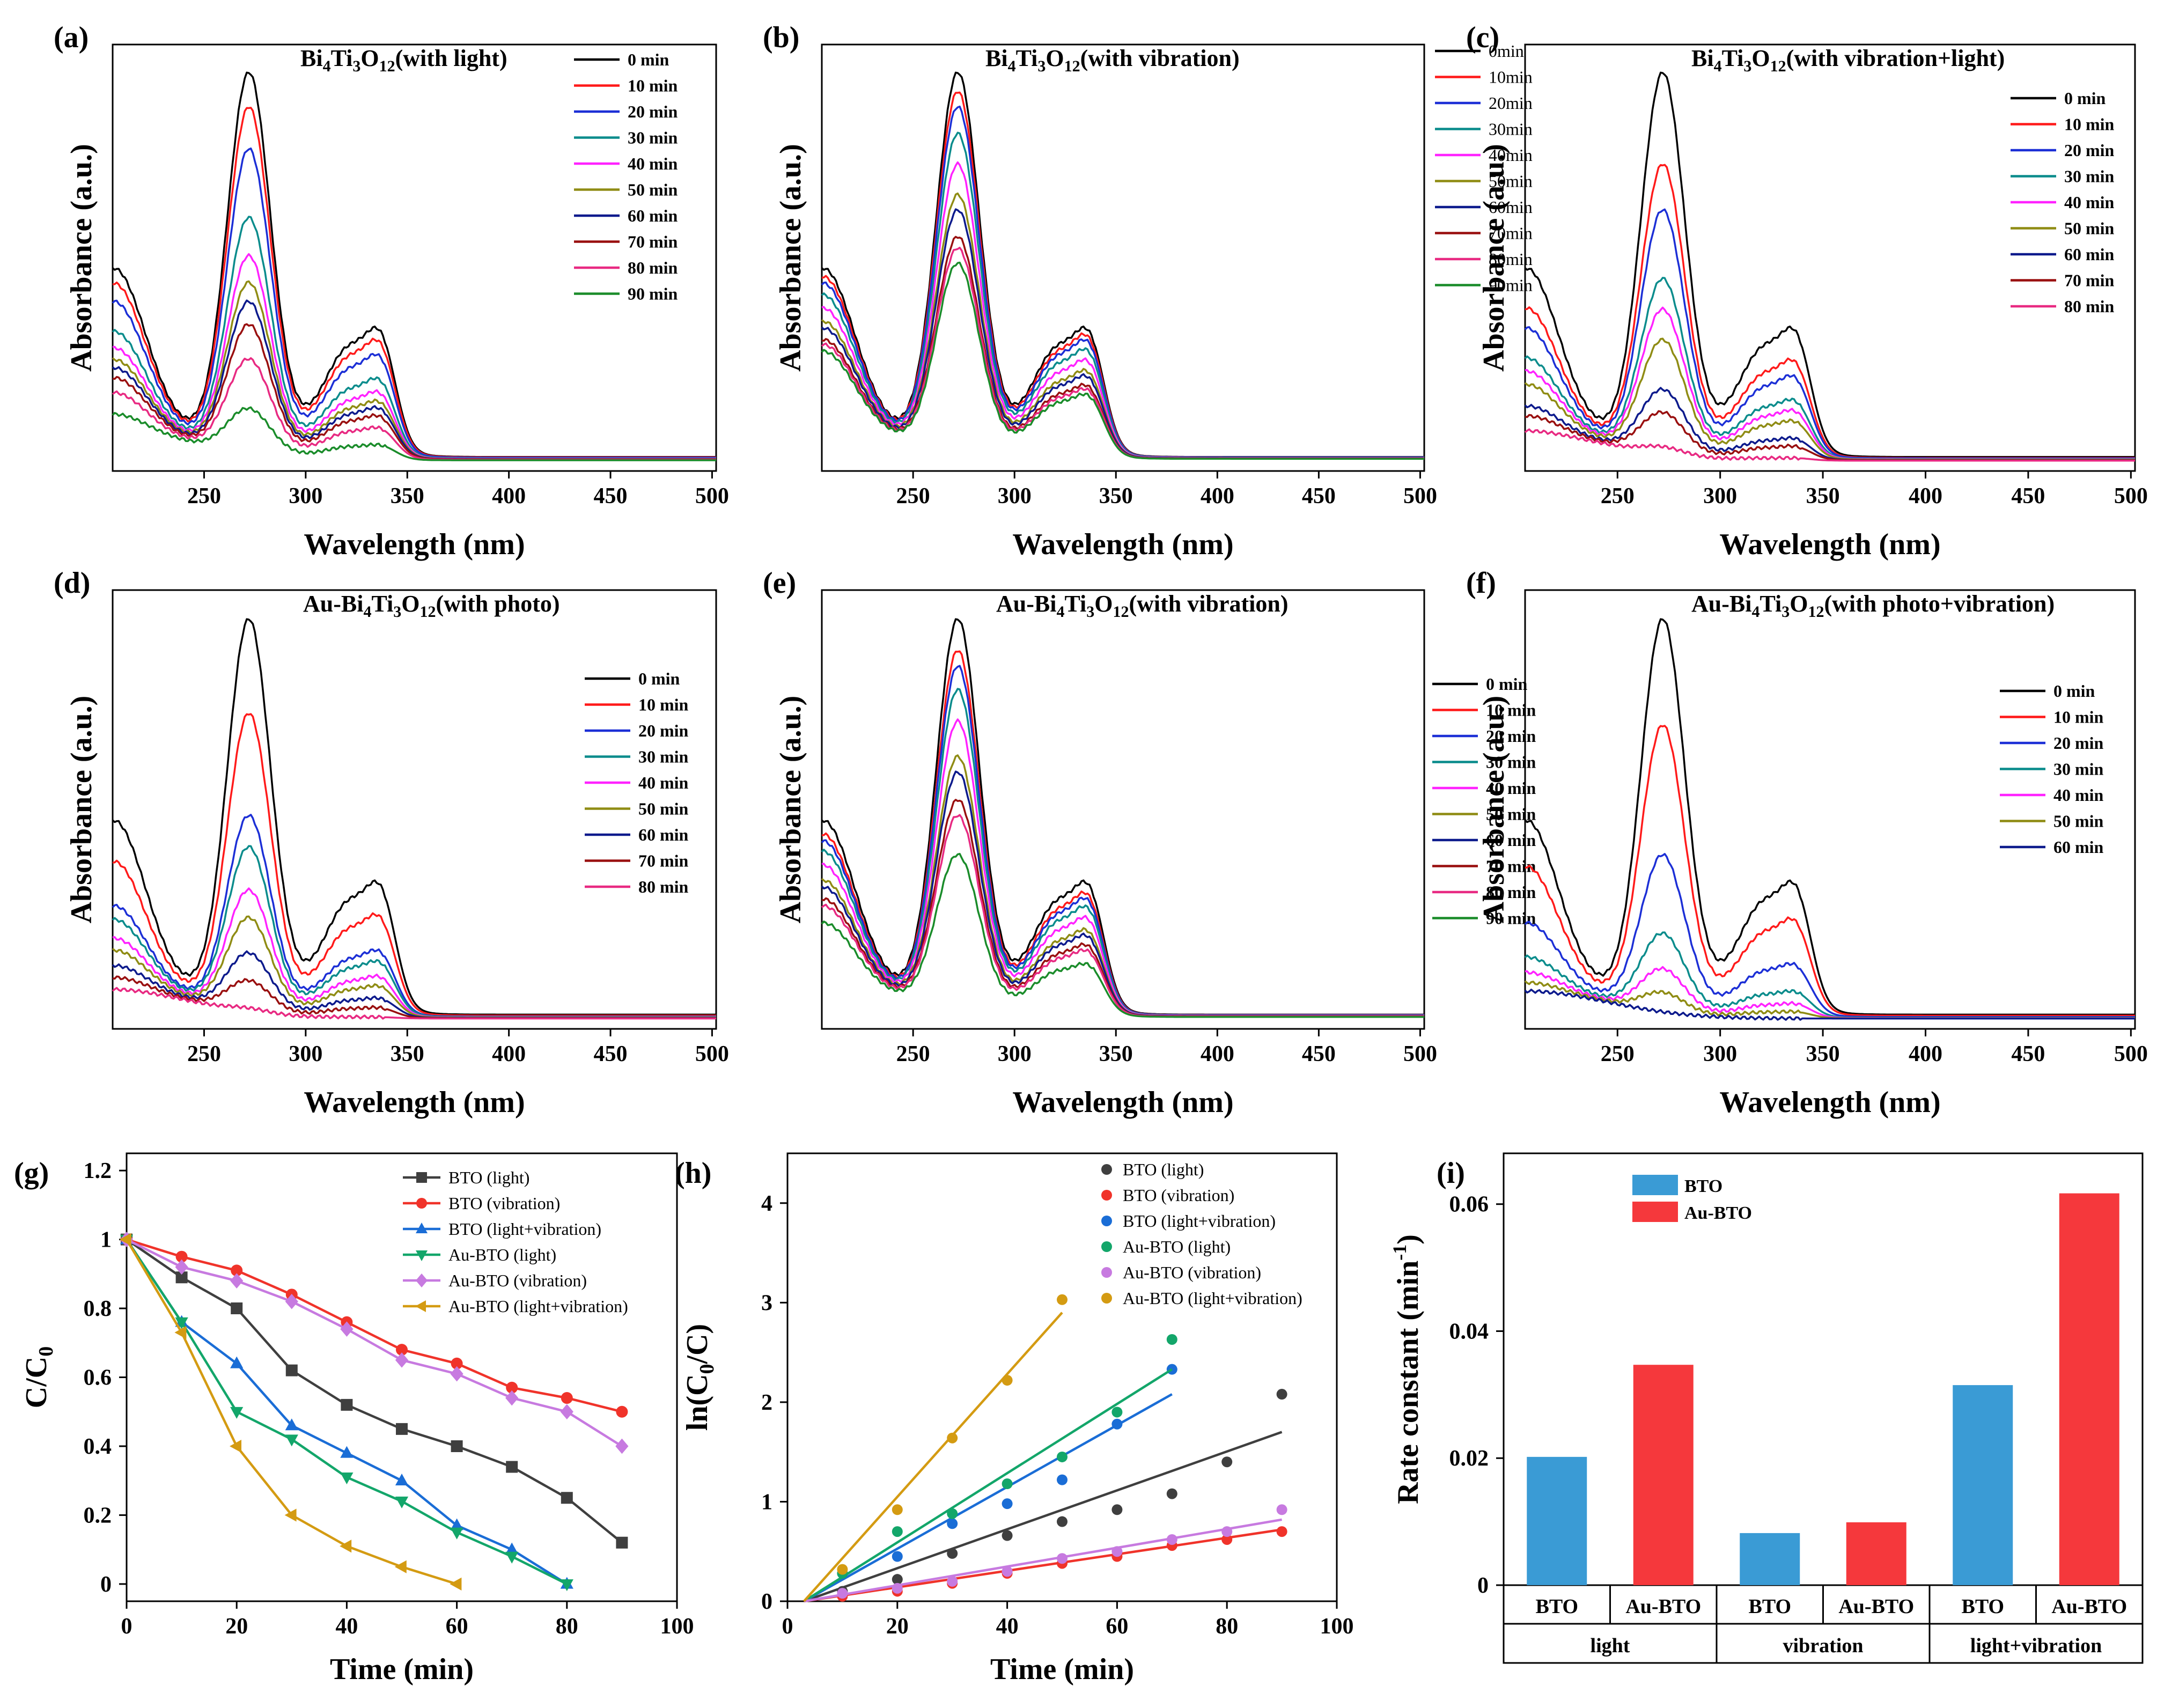 This screenshot has width=2157, height=1708. What do you see at coordinates (1483, 1586) in the screenshot?
I see `y-tick-label: 0` at bounding box center [1483, 1586].